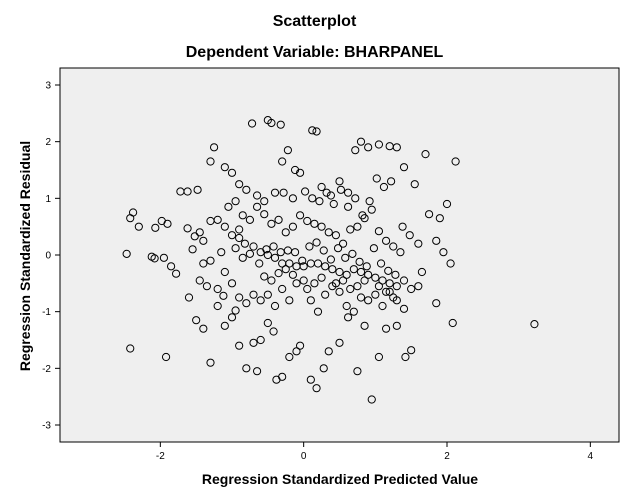 The image size is (629, 504). Describe the element at coordinates (48, 86) in the screenshot. I see `y-tick-label: 3` at that location.